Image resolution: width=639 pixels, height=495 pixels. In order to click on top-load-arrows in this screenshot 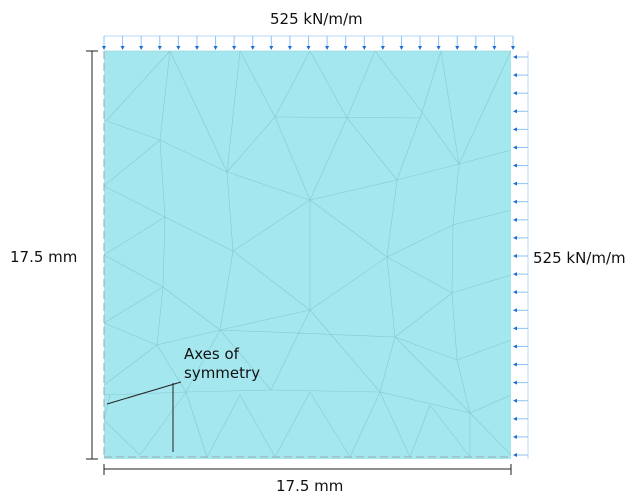, I will do `click(308, 42)`.